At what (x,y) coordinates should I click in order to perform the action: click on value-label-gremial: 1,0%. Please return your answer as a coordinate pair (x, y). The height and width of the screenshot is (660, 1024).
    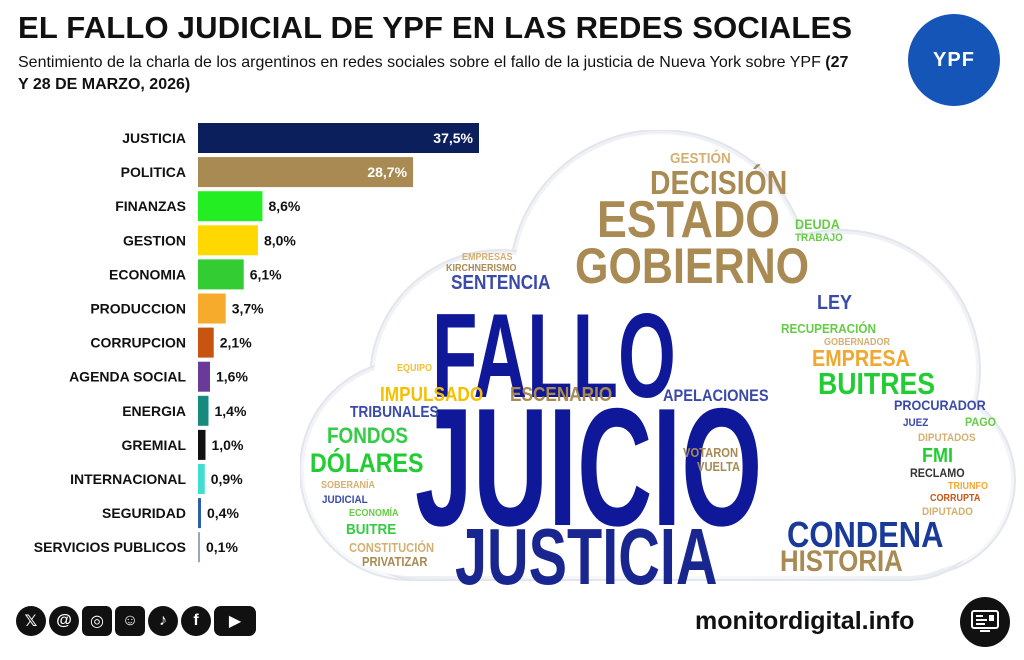
    Looking at the image, I should click on (227, 445).